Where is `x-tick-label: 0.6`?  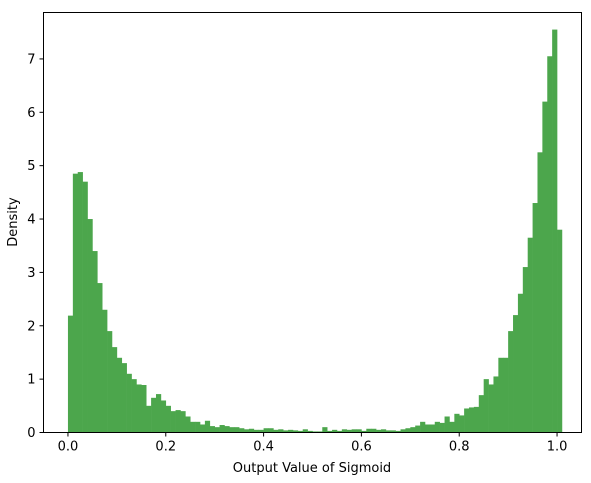
x-tick-label: 0.6 is located at coordinates (361, 447).